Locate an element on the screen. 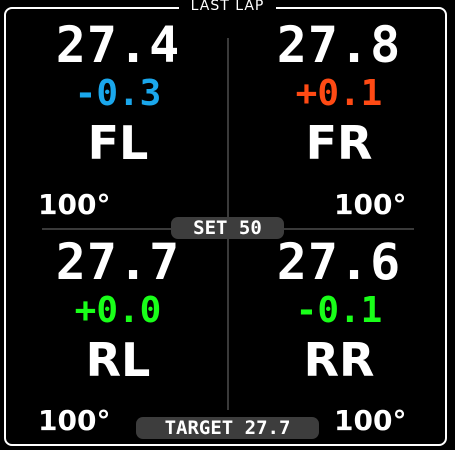 The width and height of the screenshot is (455, 450). tire-pressure-fr: 27.8 is located at coordinates (339, 45).